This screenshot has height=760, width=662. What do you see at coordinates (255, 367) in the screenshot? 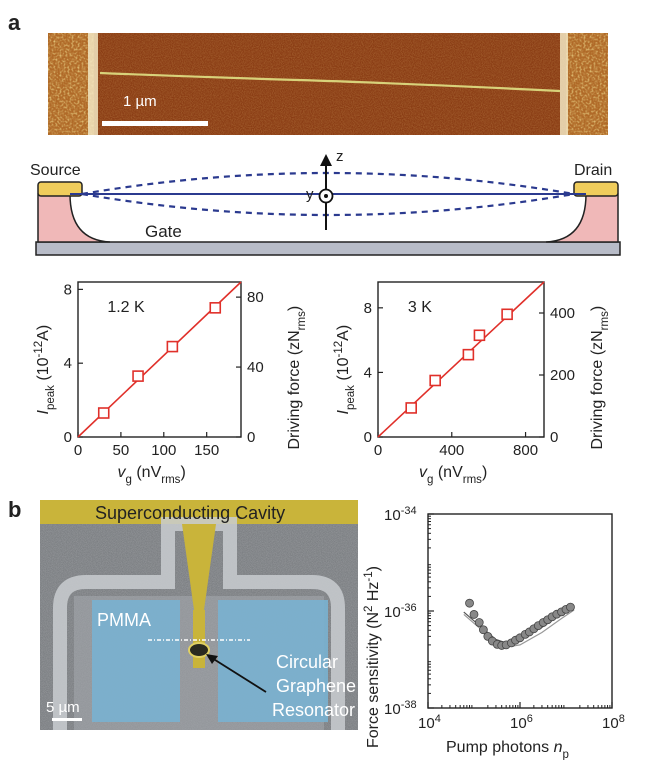
I see `y-right-tick-label: 40` at bounding box center [255, 367].